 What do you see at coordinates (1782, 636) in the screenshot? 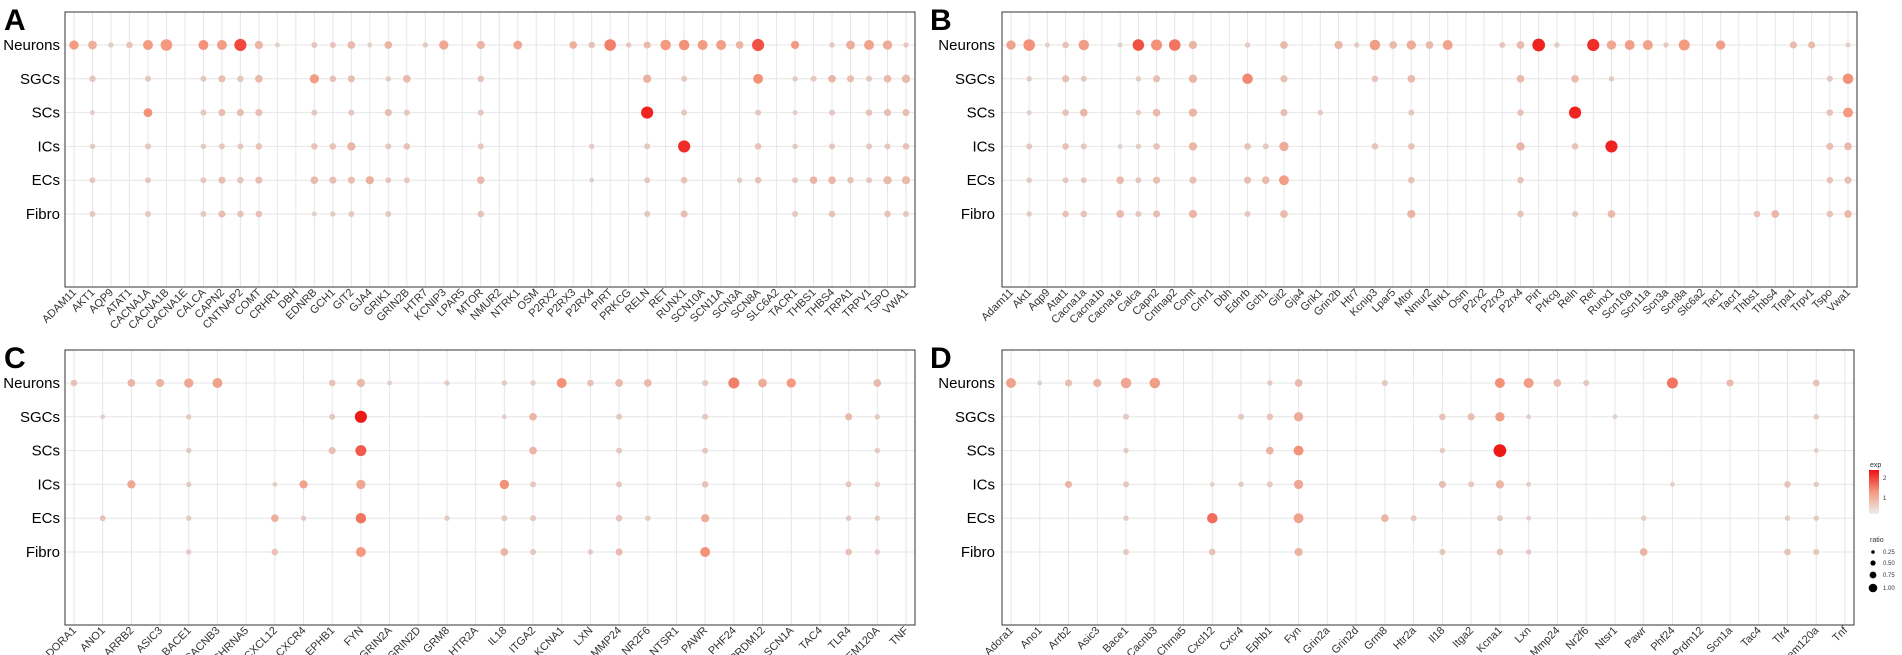
I see `column-label: Tlr4` at bounding box center [1782, 636].